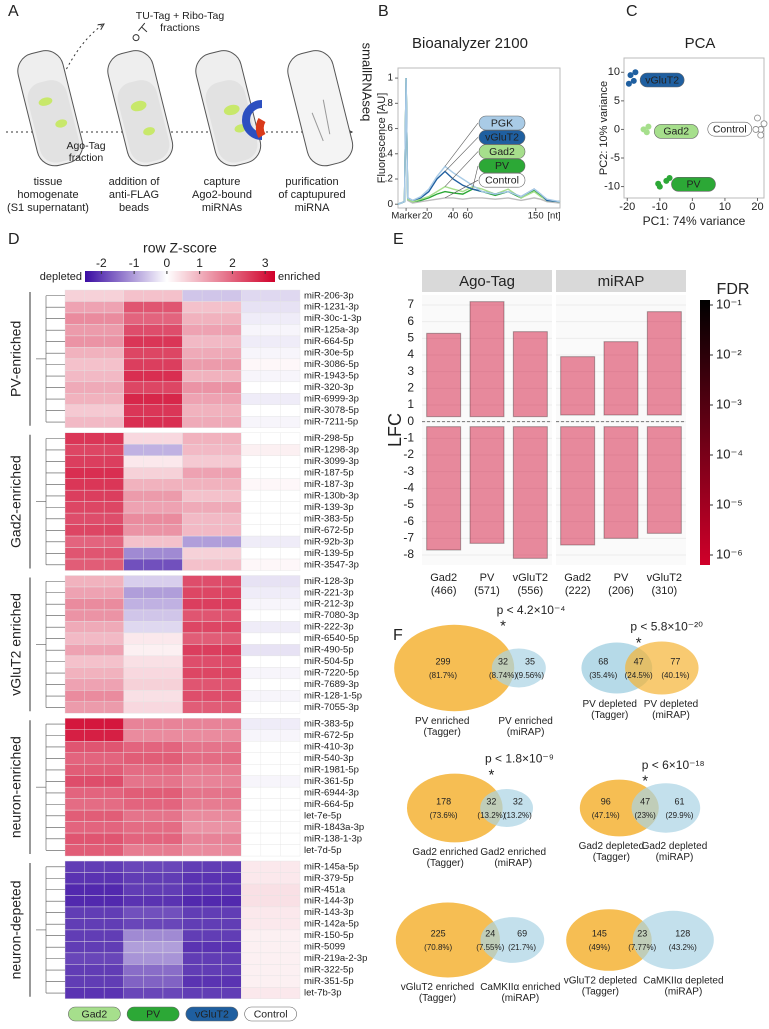 This screenshot has width=769, height=1029. I want to click on row-label: miR-3086-5p, so click(331, 364).